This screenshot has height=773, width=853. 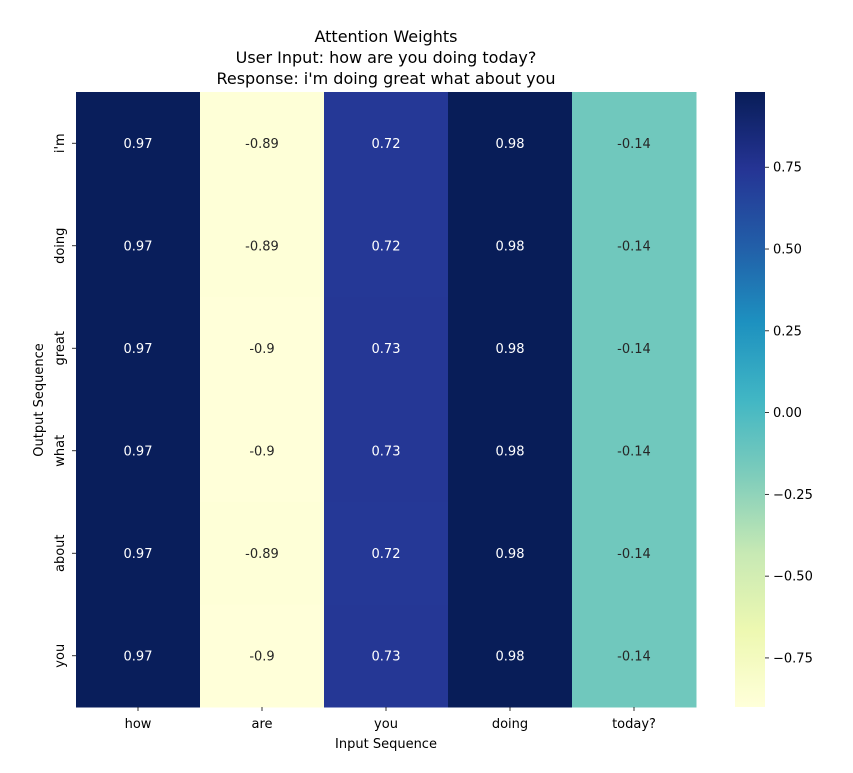 What do you see at coordinates (386, 744) in the screenshot?
I see `x-axis-label: Input Sequence` at bounding box center [386, 744].